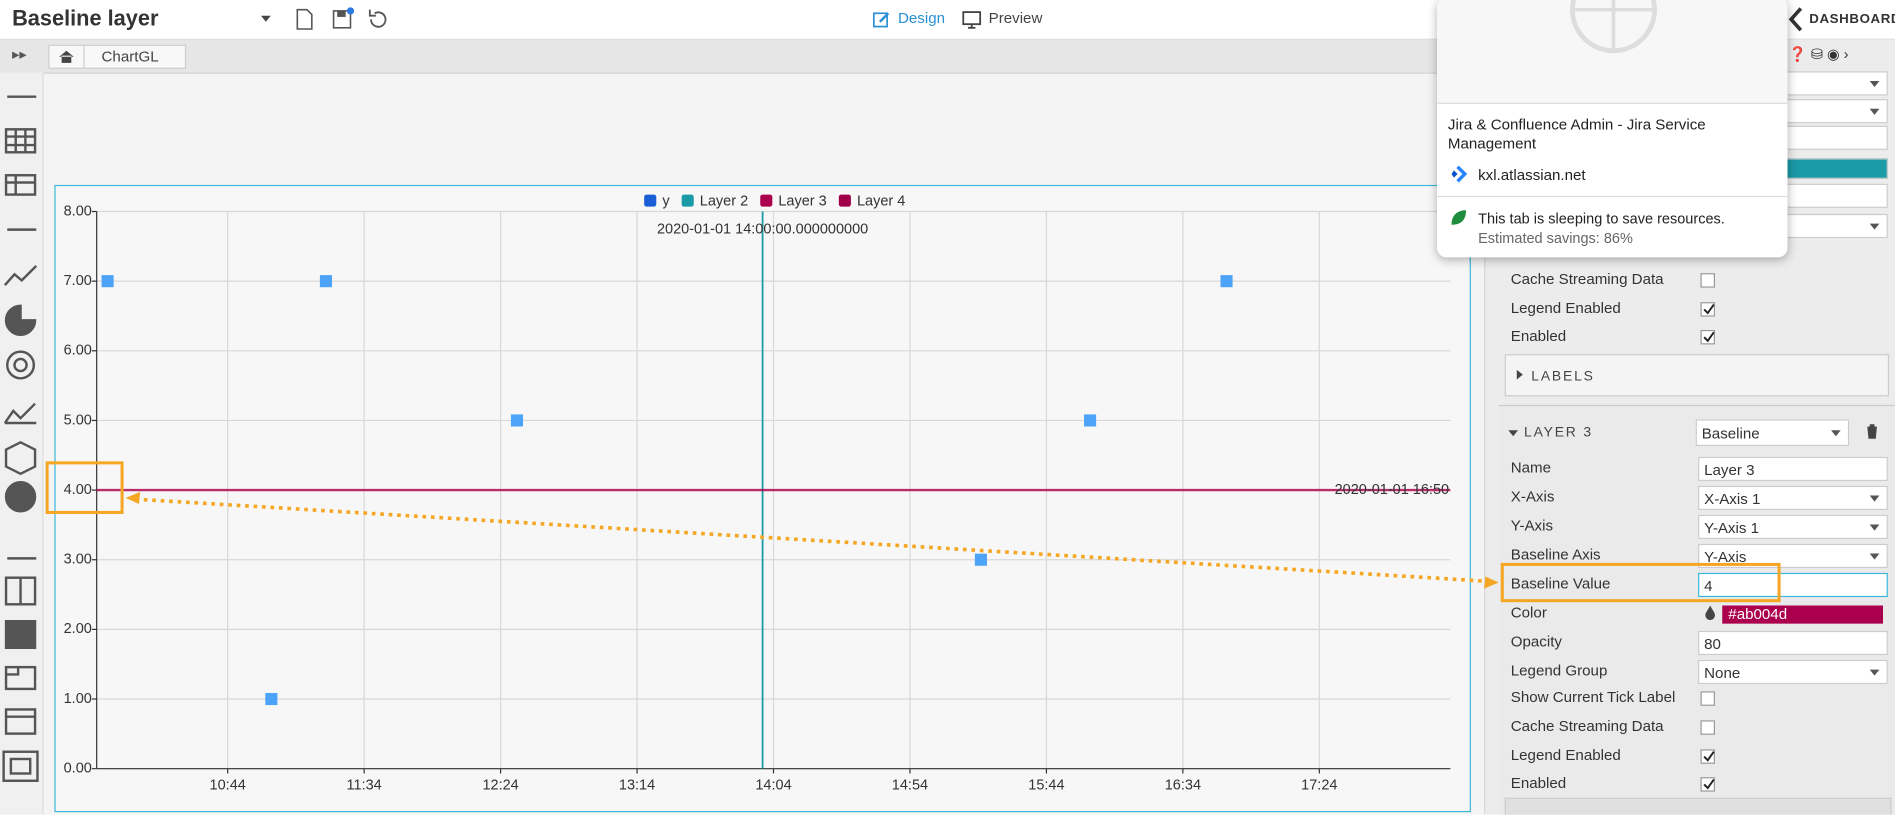 This screenshot has height=815, width=1895. Describe the element at coordinates (1565, 308) in the screenshot. I see `field-label: Legend Enabled` at that location.